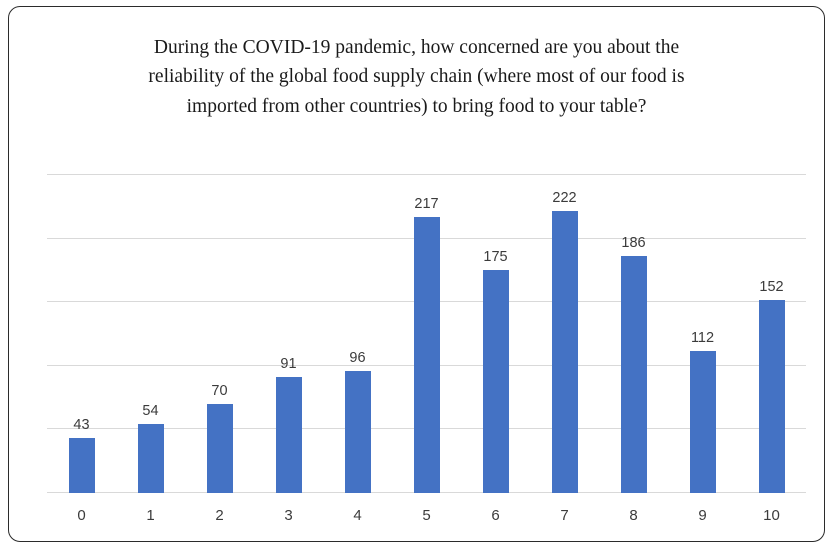 This screenshot has height=550, width=833. Describe the element at coordinates (495, 515) in the screenshot. I see `x-tick-label: 6` at that location.